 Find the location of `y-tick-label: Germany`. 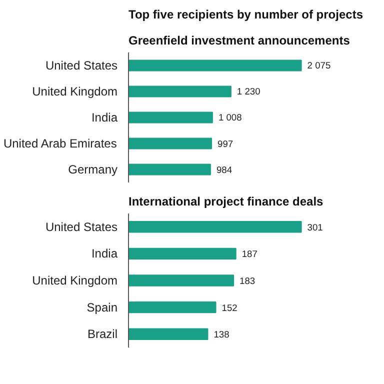

y-tick-label: Germany is located at coordinates (93, 169).